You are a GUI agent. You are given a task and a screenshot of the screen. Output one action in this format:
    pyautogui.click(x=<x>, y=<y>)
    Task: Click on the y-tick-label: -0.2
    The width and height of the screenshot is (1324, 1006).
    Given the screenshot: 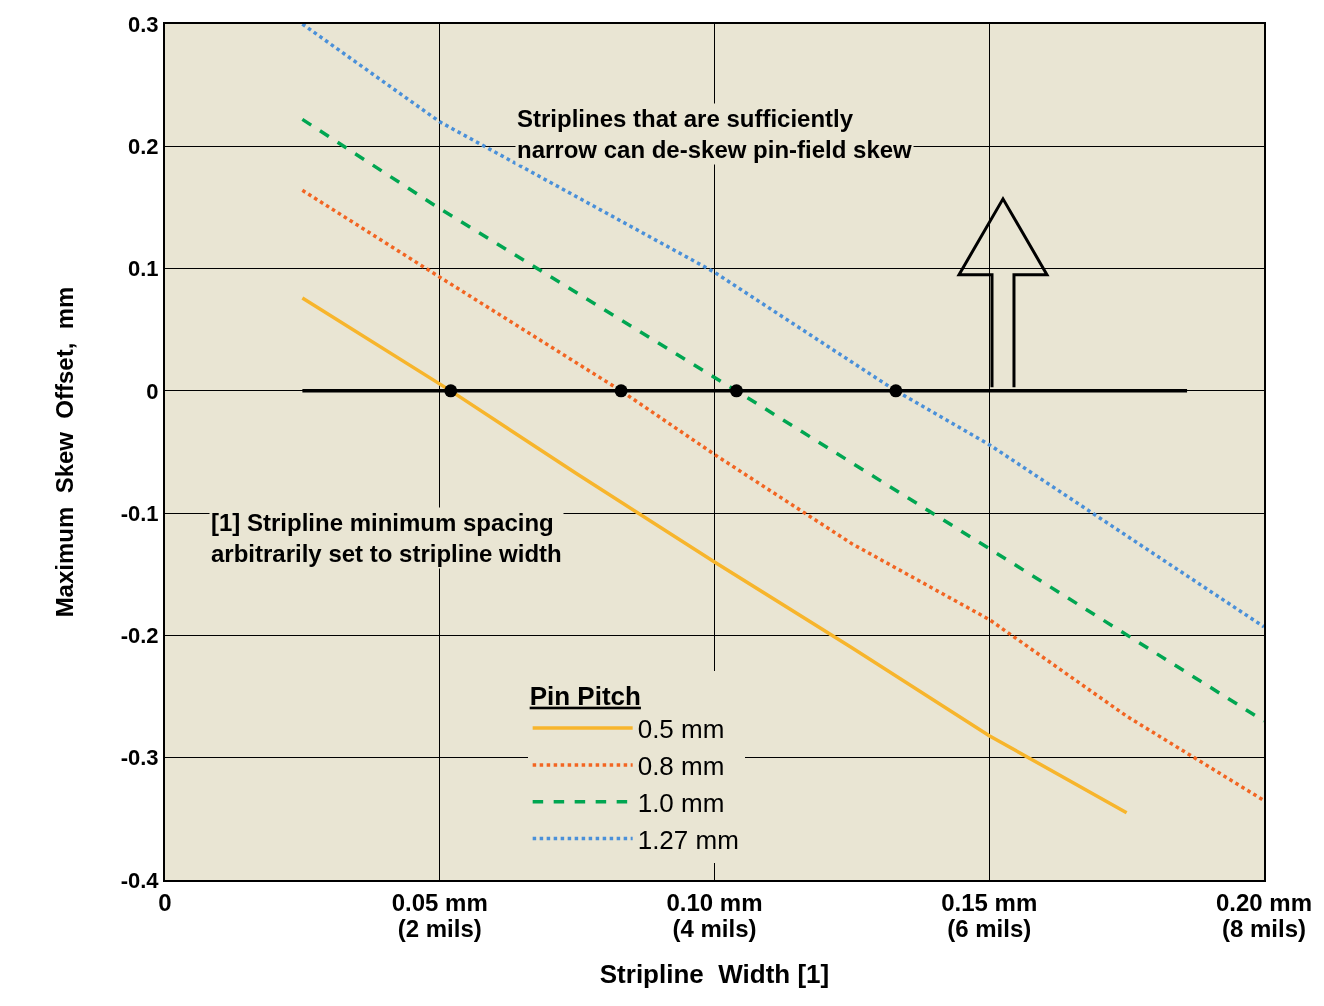 What is the action you would take?
    pyautogui.click(x=139, y=636)
    